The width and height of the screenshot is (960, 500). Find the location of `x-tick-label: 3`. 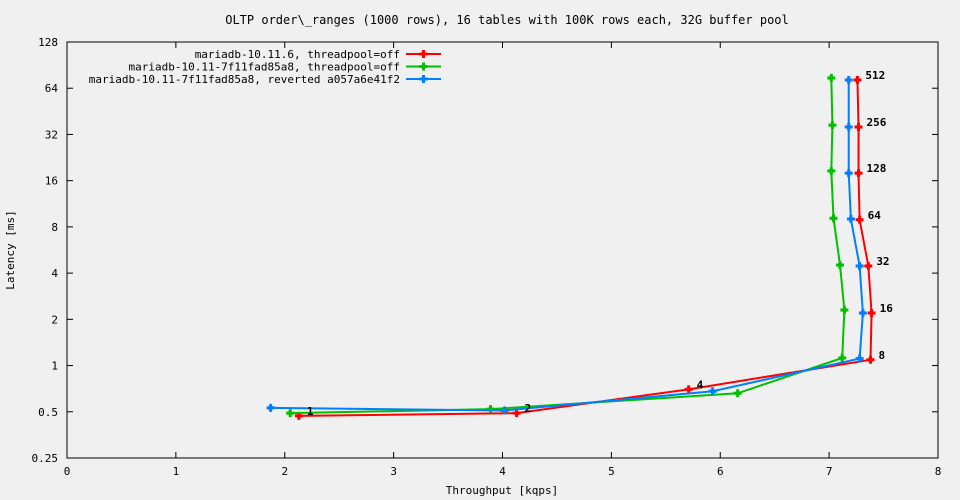

x-tick-label: 3 is located at coordinates (393, 471).